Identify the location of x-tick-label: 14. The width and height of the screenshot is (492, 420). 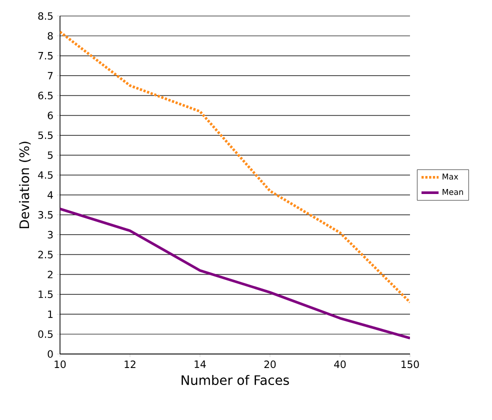
(200, 364).